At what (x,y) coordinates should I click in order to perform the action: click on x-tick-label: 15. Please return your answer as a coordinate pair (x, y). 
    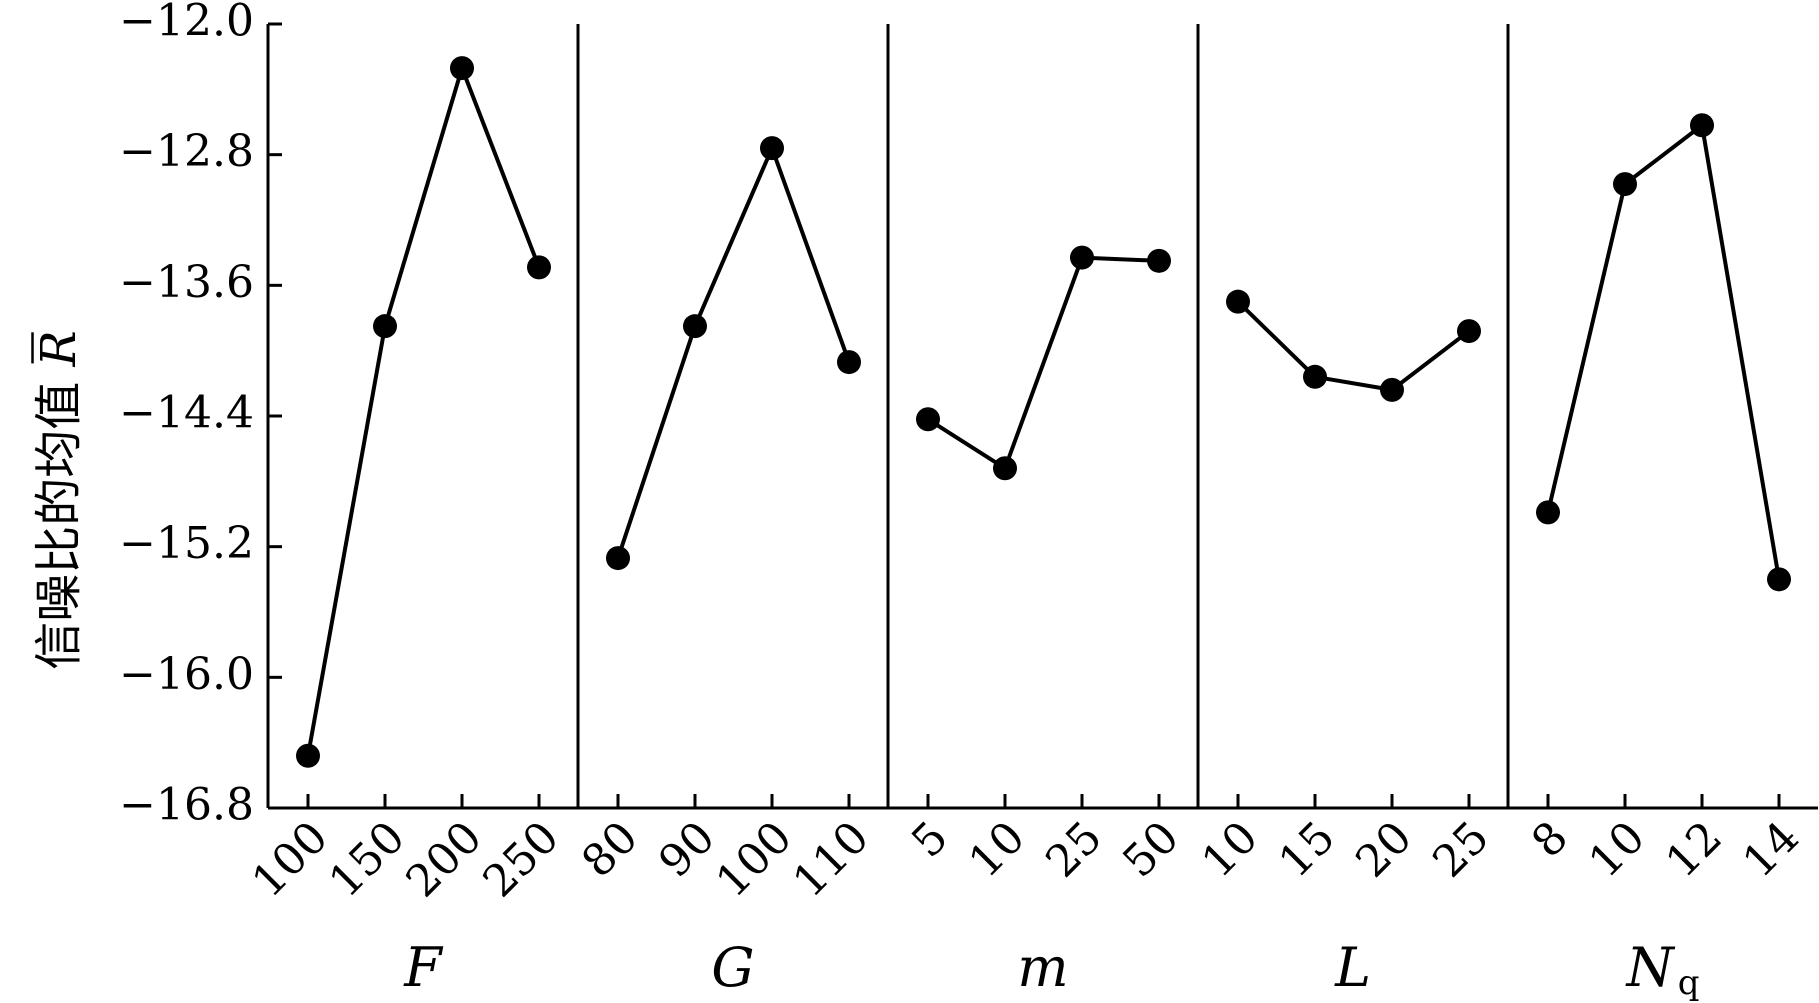
    Looking at the image, I should click on (1307, 850).